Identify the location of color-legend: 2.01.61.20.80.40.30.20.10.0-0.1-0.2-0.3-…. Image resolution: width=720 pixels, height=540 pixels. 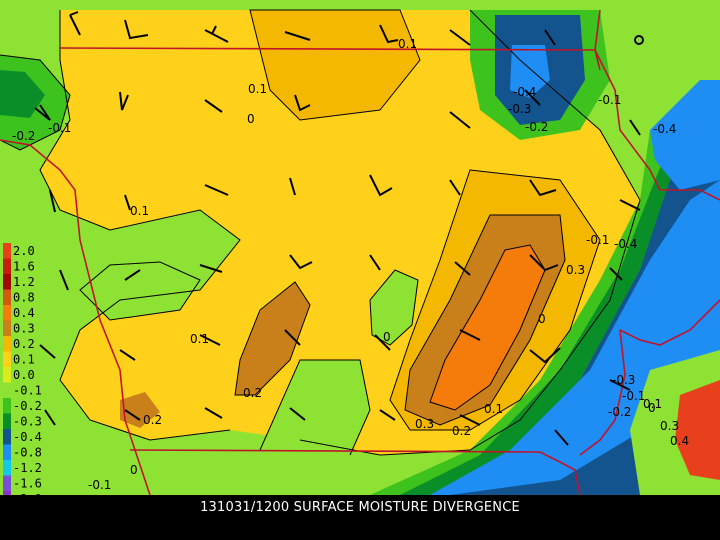
(22, 369).